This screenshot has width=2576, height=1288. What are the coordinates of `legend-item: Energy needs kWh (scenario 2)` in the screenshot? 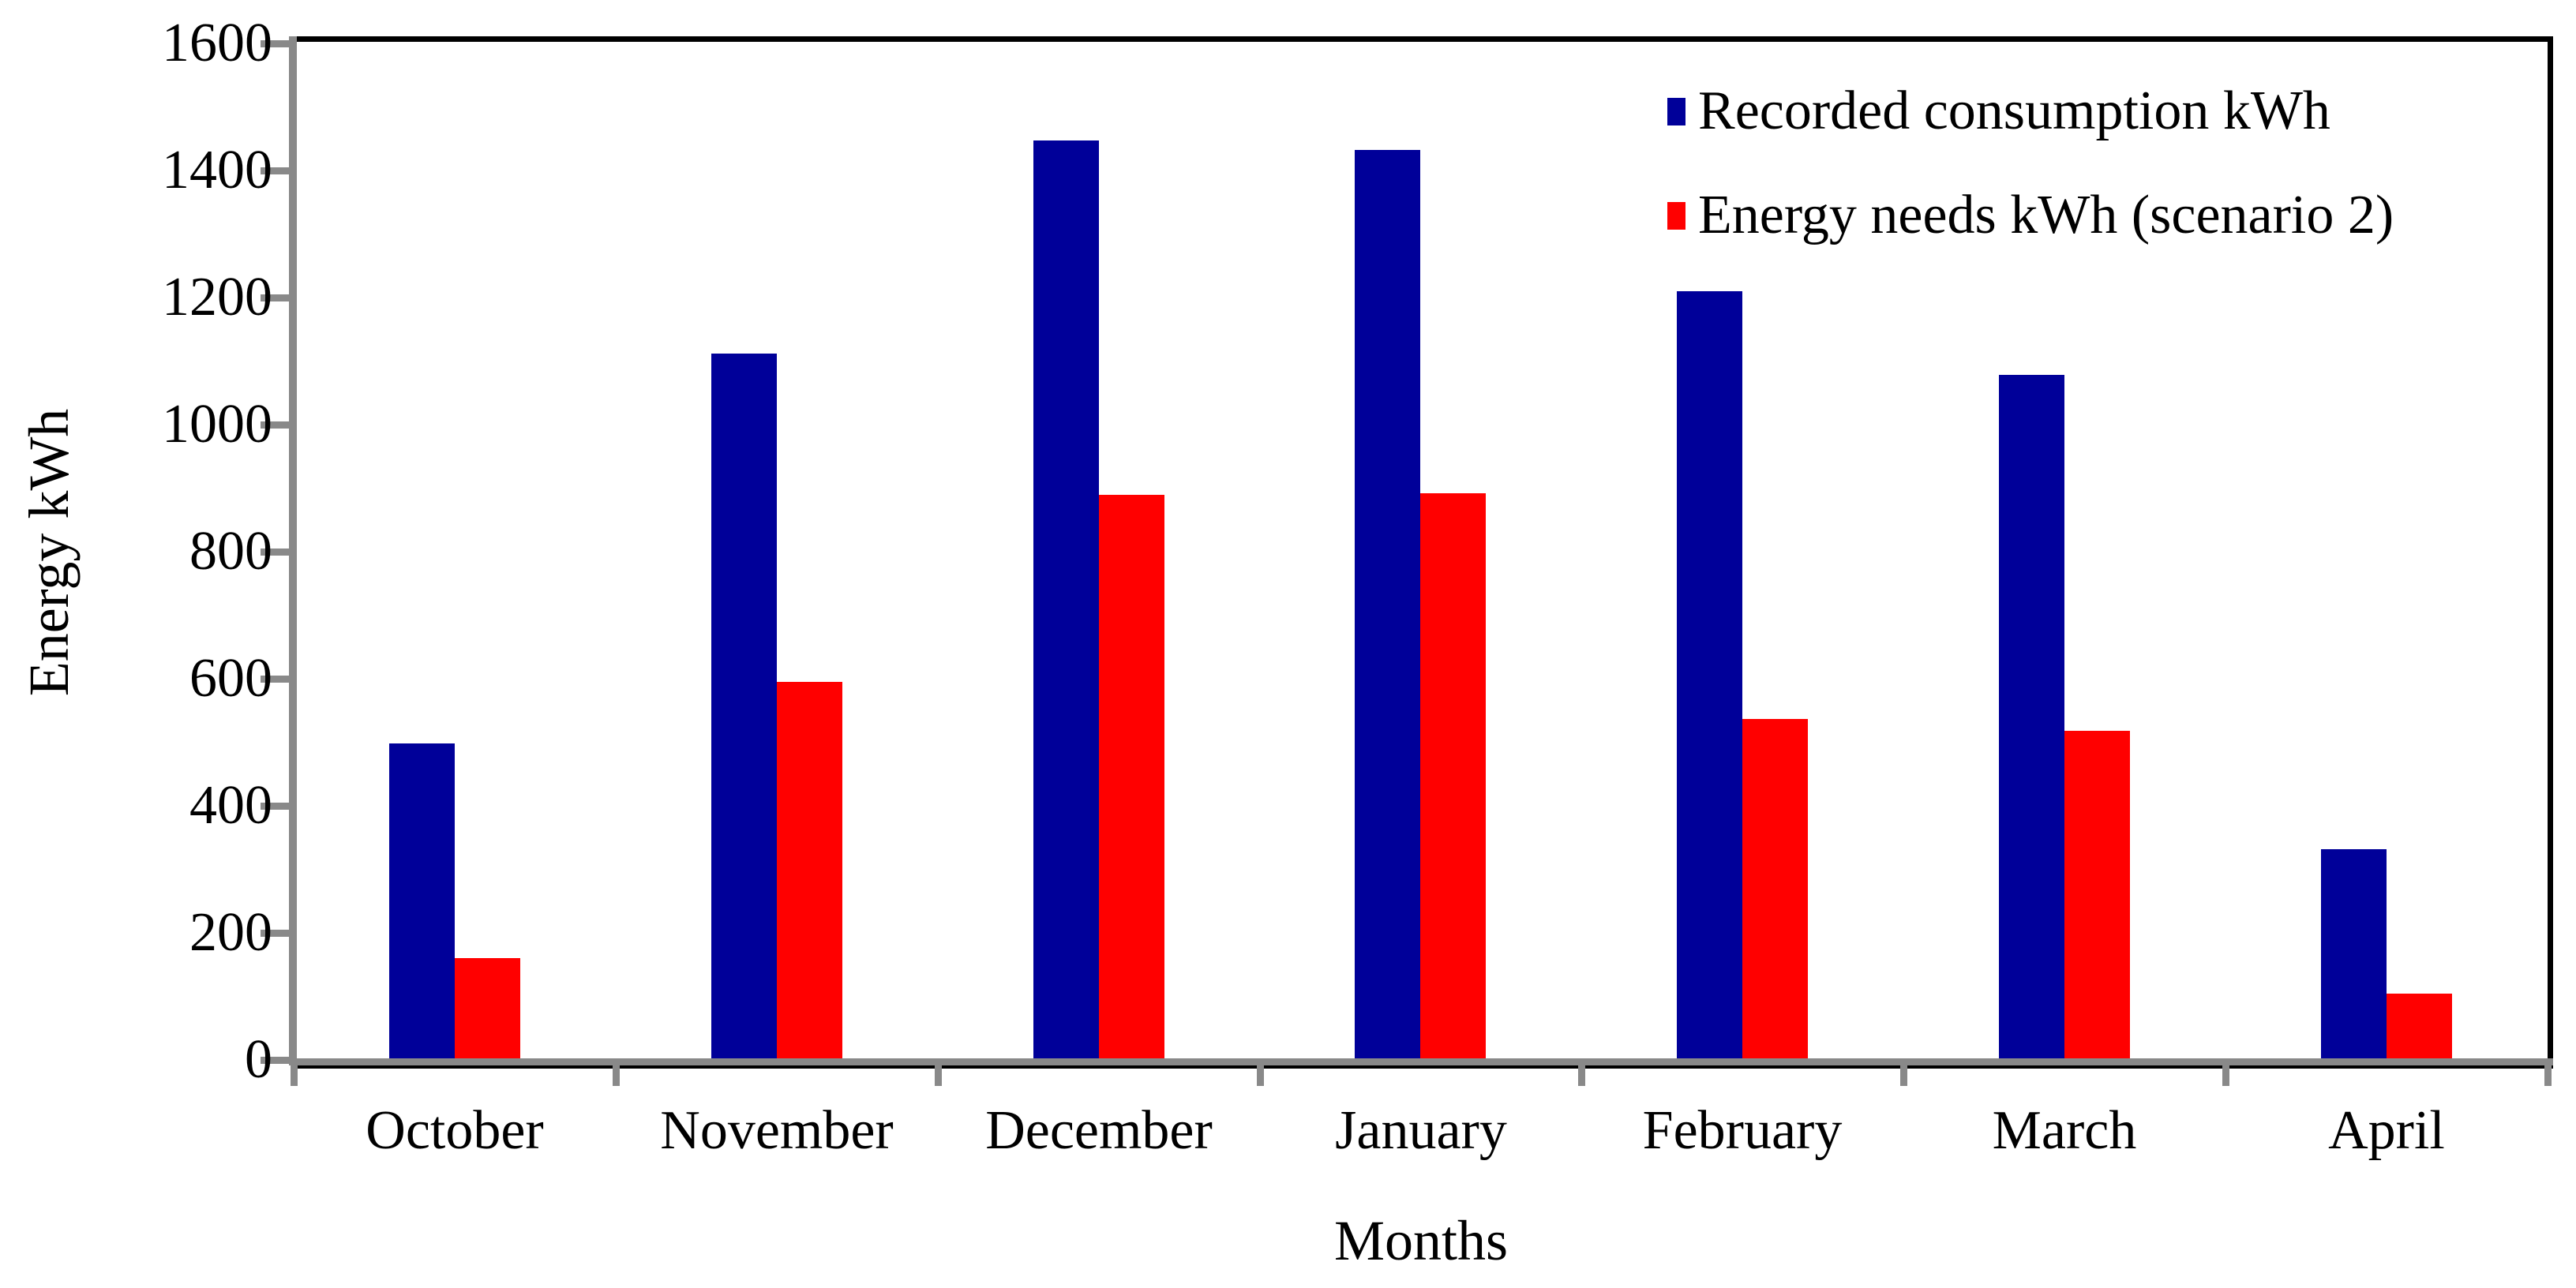 It's located at (2030, 215).